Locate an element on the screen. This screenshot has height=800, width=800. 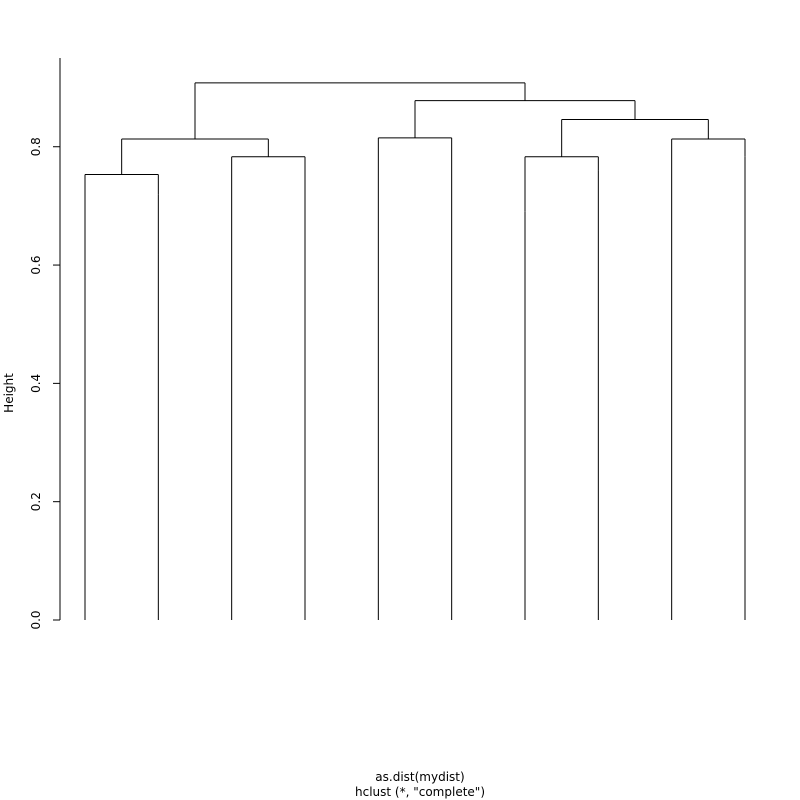
x-axis-label: as.dist(mydist) is located at coordinates (419, 777).